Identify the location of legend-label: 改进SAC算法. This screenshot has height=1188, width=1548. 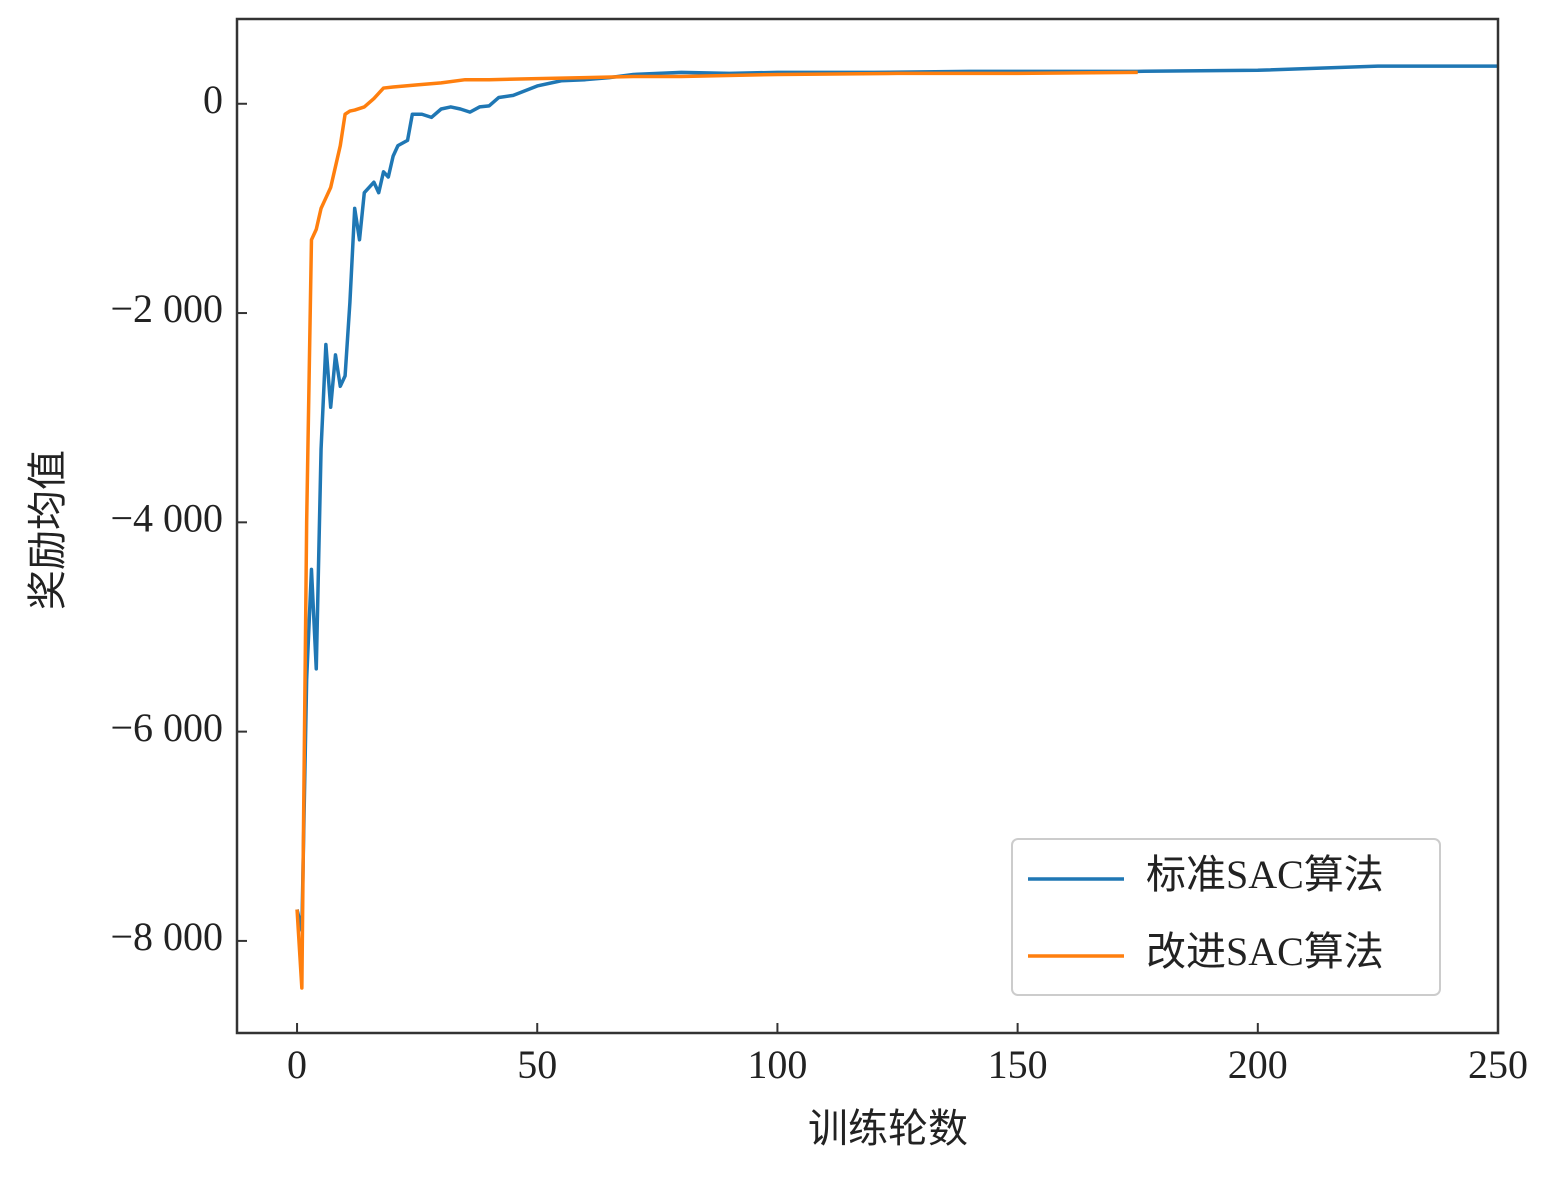
(1265, 951).